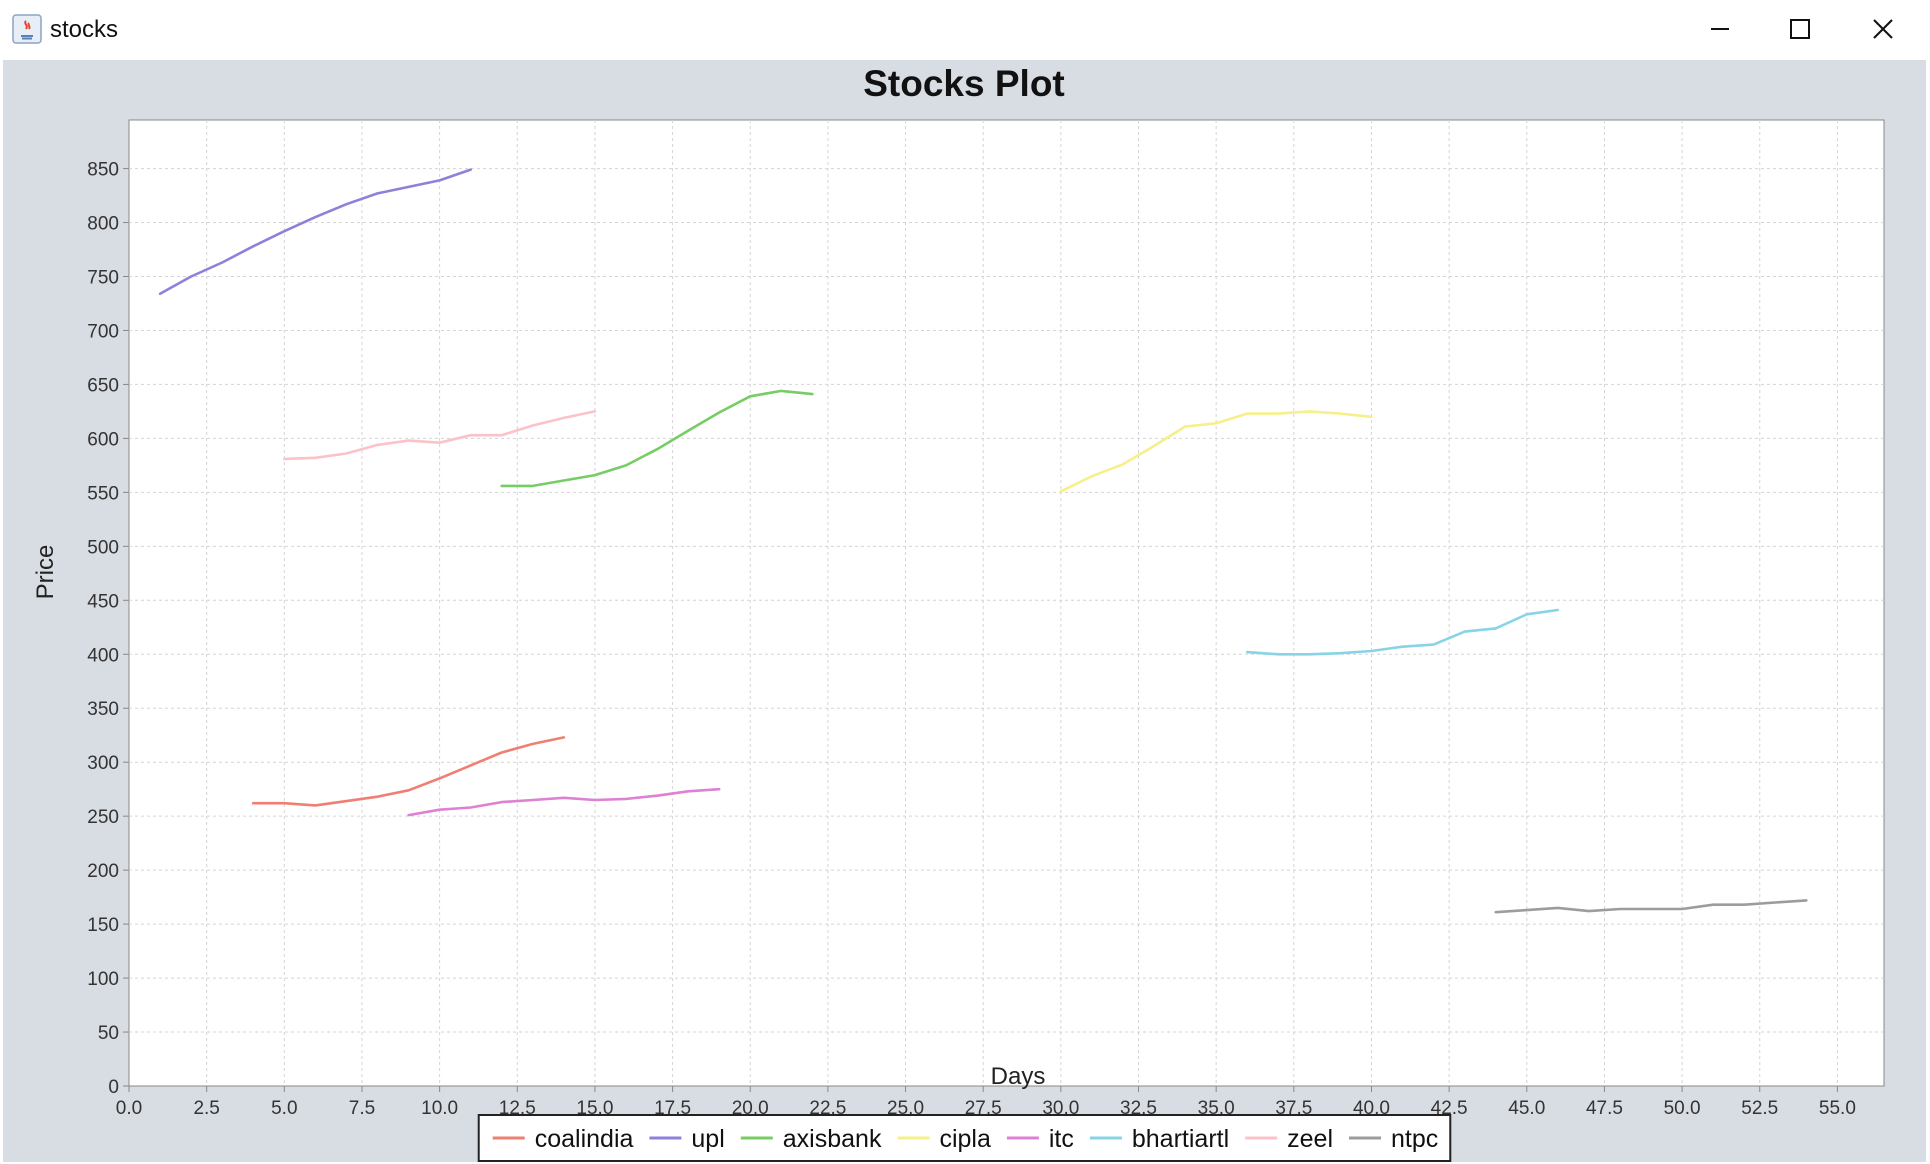 This screenshot has width=1930, height=1164. What do you see at coordinates (750, 1108) in the screenshot?
I see `x-tick-label: 20.0` at bounding box center [750, 1108].